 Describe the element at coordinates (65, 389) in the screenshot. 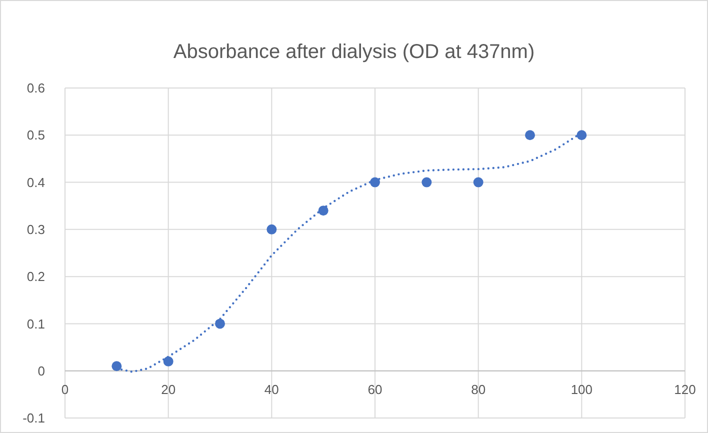

I see `x-tick-label: 0` at that location.